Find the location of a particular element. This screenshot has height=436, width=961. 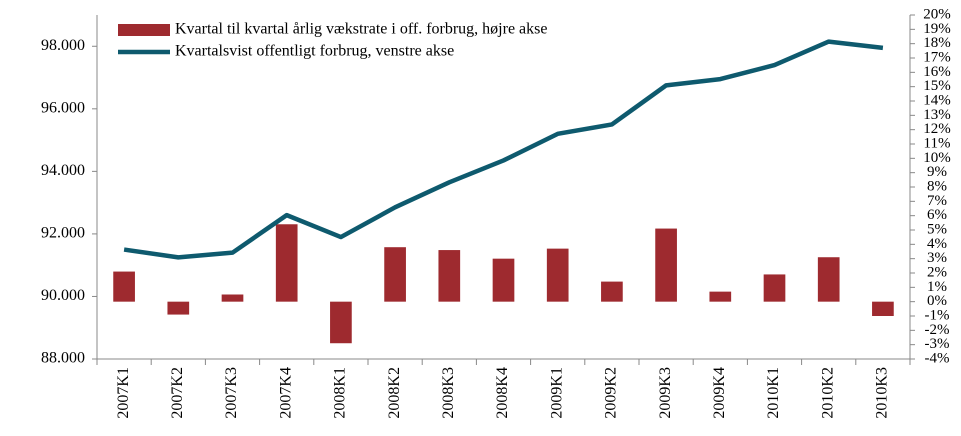

x-tick-label: 2008K2 is located at coordinates (394, 393).